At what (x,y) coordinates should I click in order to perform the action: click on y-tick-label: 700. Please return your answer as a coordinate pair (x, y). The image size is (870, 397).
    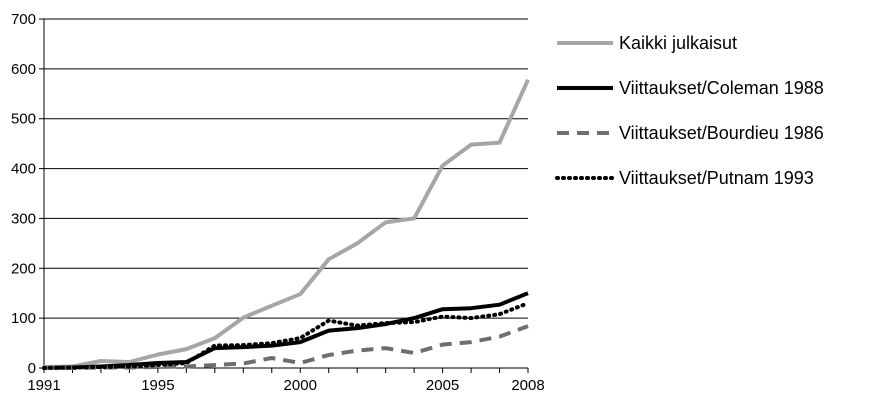
    Looking at the image, I should click on (23, 19).